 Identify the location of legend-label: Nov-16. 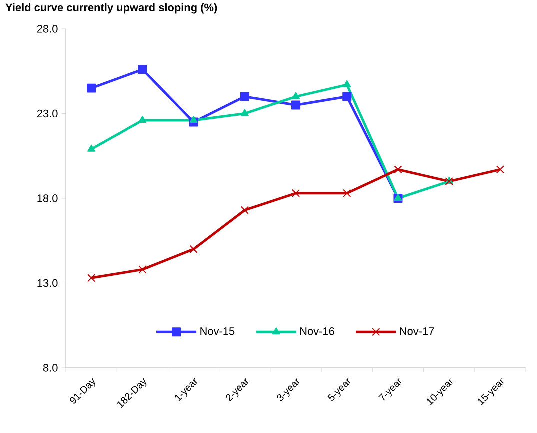
(317, 332).